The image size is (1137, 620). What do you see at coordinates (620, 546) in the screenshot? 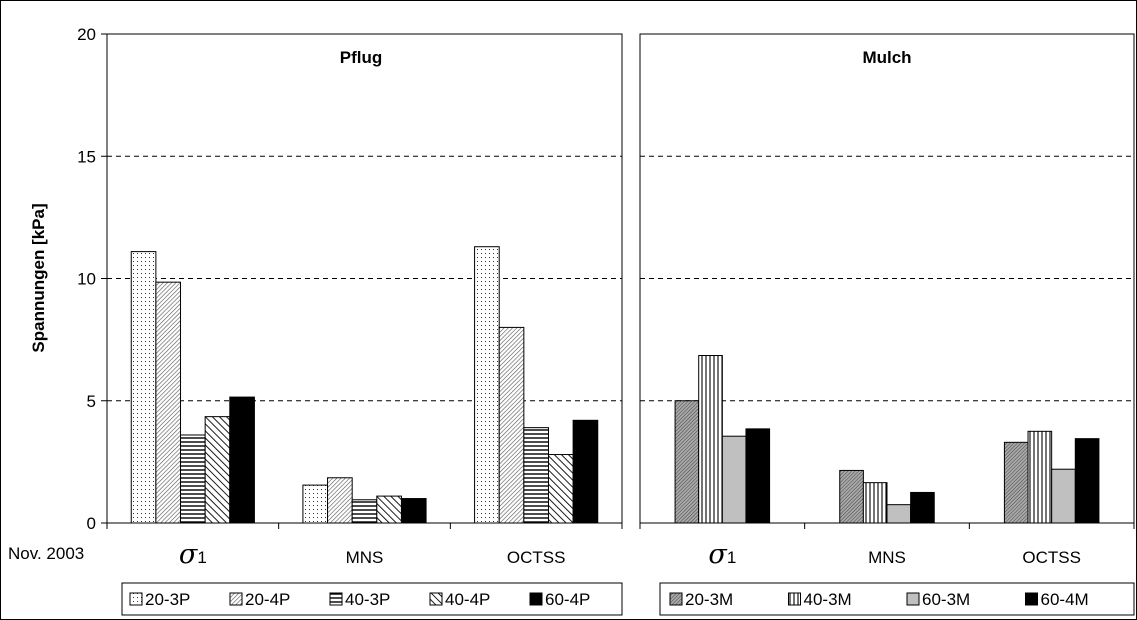
I see `x-tick-labels: σ1 MNS OCTSS σ1 MNS OCTSS` at bounding box center [620, 546].